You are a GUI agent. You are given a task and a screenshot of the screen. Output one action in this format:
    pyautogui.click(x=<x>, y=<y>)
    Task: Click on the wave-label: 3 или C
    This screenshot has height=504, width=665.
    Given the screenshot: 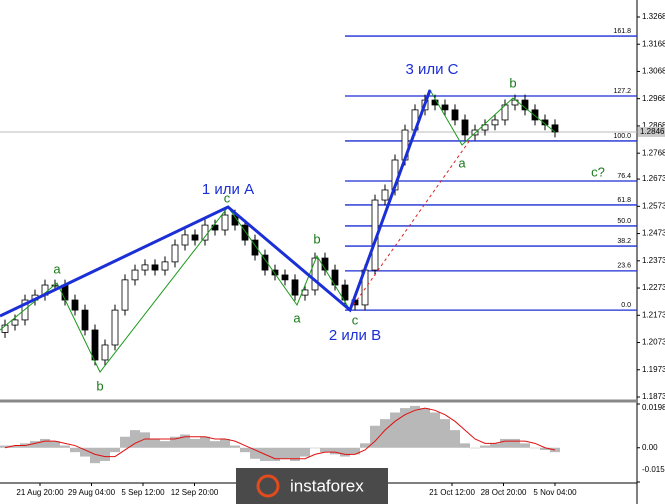 What is the action you would take?
    pyautogui.click(x=431, y=69)
    